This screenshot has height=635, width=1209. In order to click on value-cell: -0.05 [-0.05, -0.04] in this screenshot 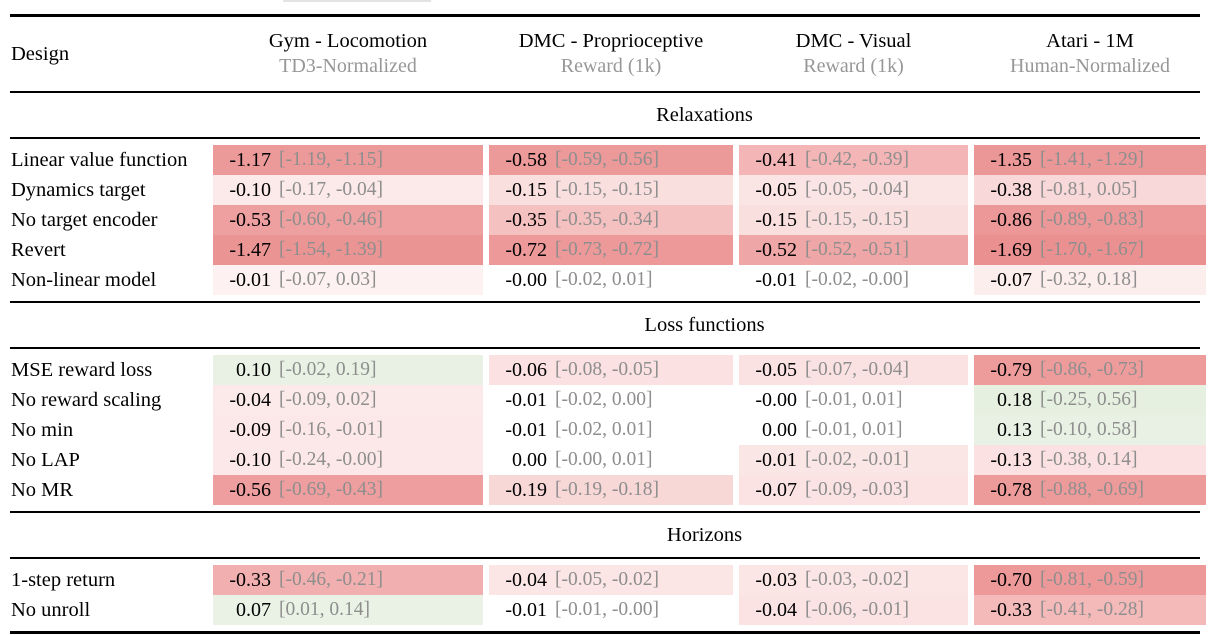, I will do `click(853, 190)`.